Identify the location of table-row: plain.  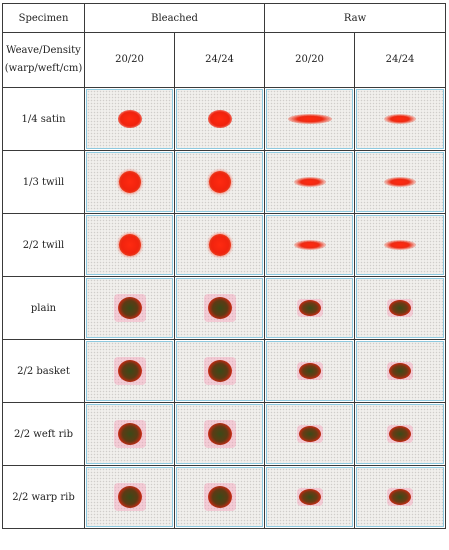
(224, 308).